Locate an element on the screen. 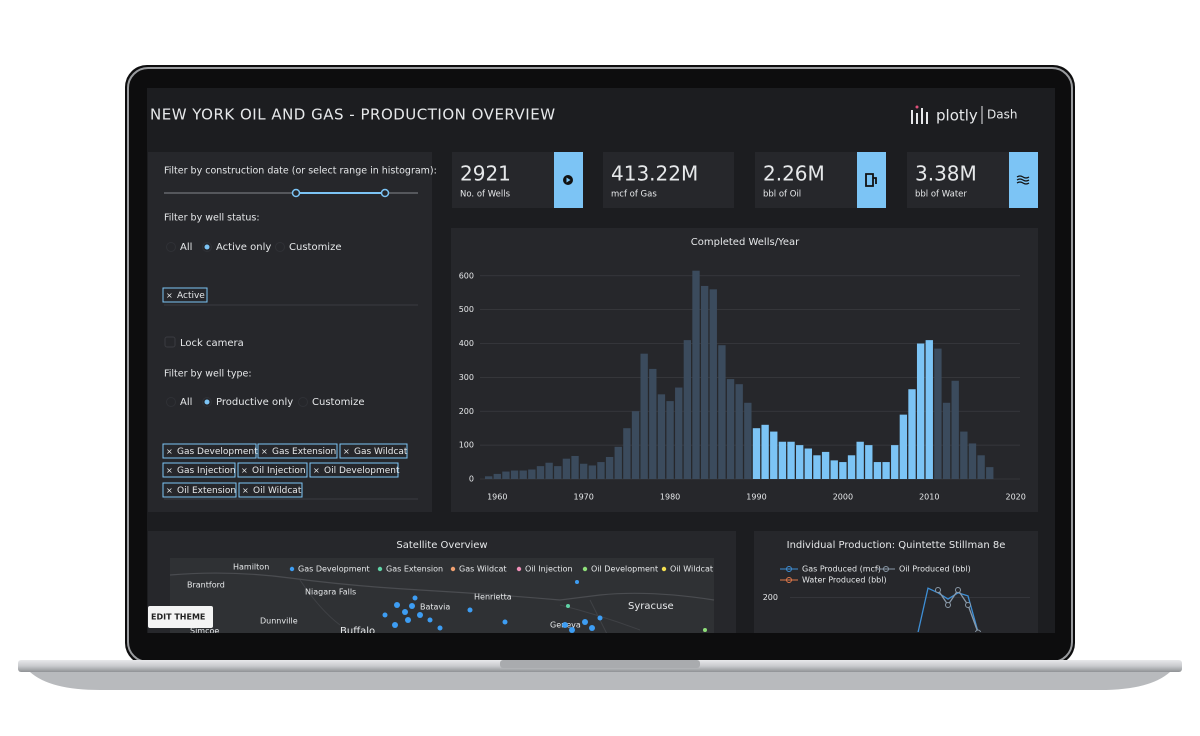  stat-value: 413.22M is located at coordinates (654, 174).